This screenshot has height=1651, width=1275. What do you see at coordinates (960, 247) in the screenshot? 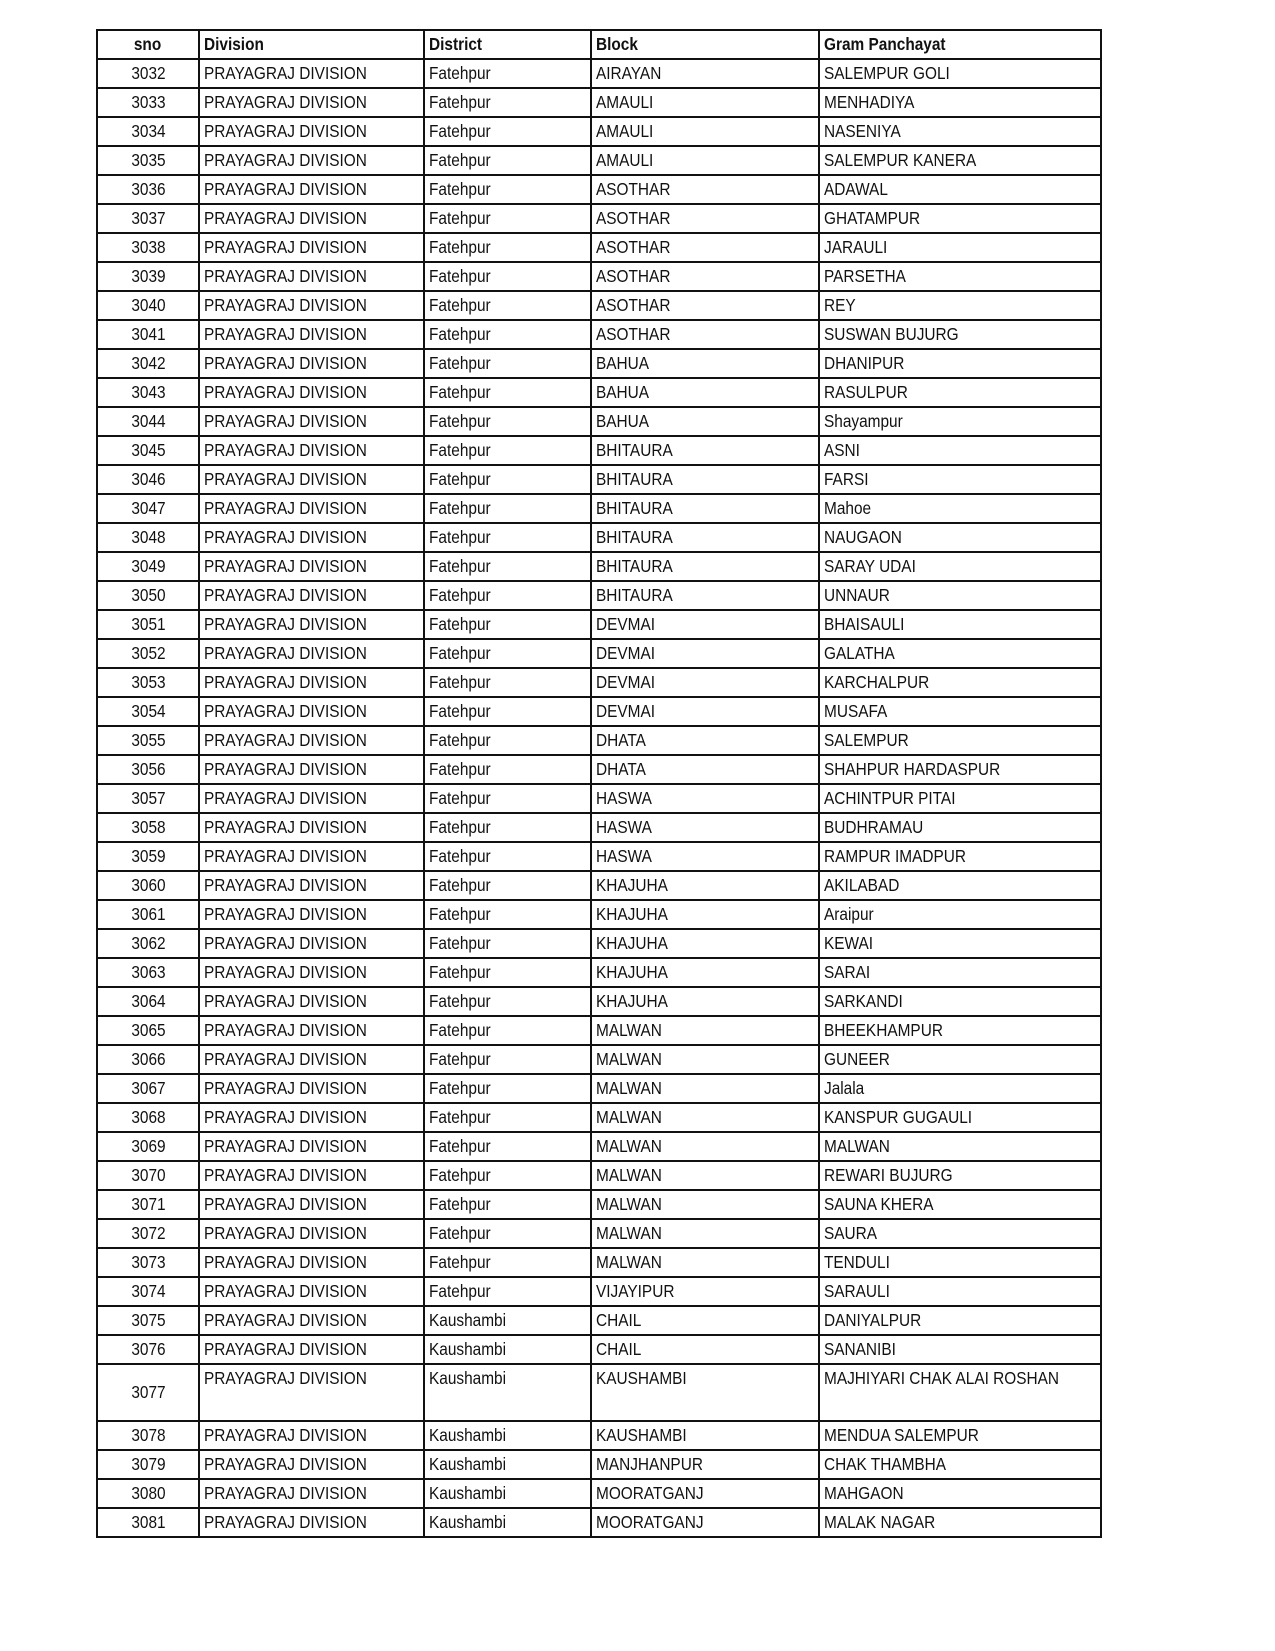
I see `cell-gram-panchayat: JARAULI` at bounding box center [960, 247].